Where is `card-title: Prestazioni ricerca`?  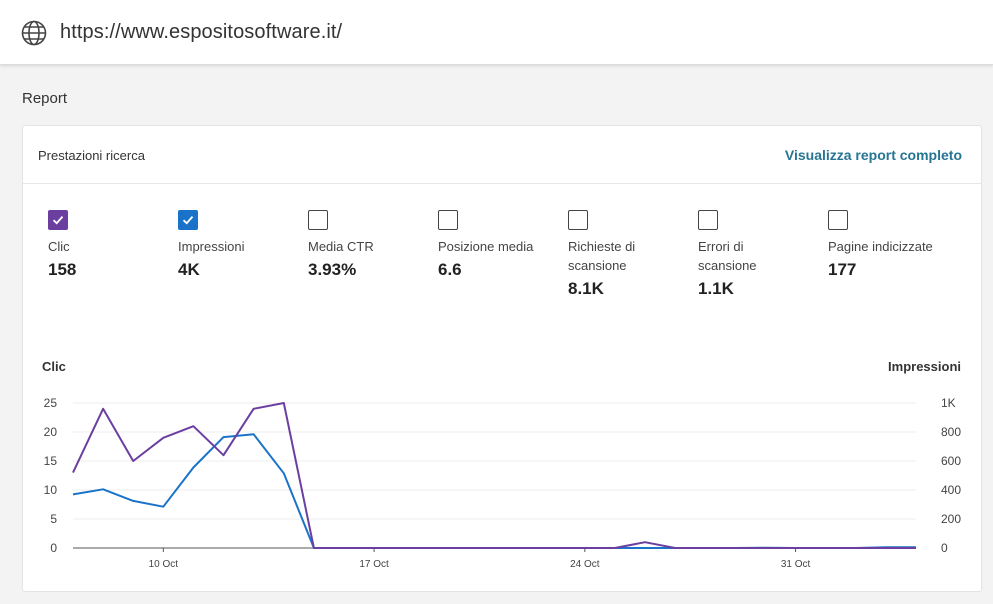 card-title: Prestazioni ricerca is located at coordinates (91, 155).